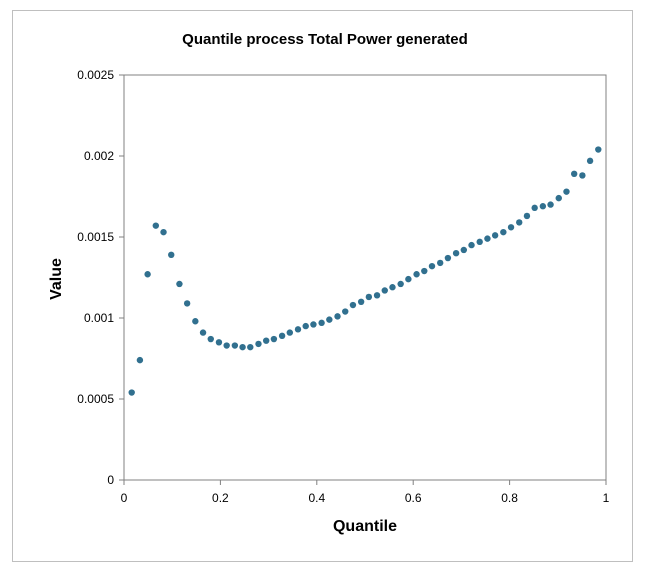 This screenshot has height=582, width=671. Describe the element at coordinates (95, 75) in the screenshot. I see `y-tick-label: 0.0025` at that location.